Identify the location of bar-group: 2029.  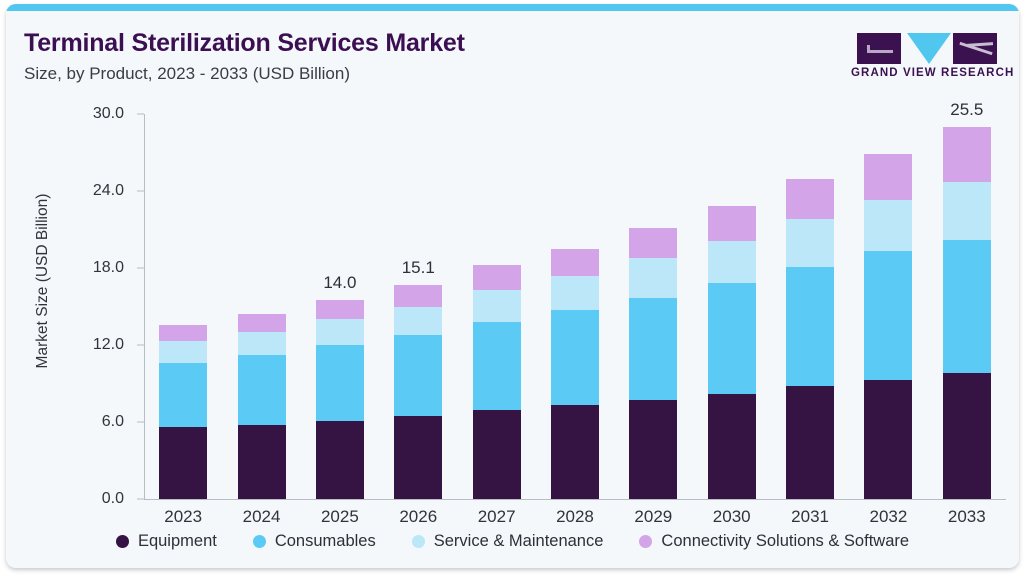
(653, 306).